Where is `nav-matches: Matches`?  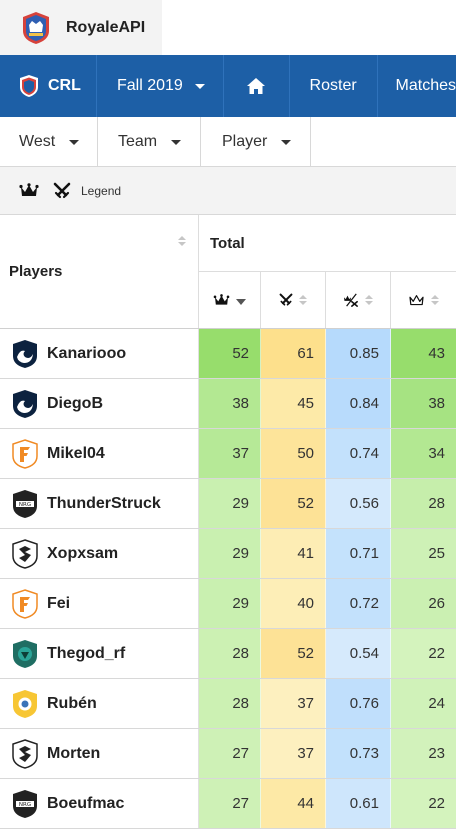
nav-matches: Matches is located at coordinates (417, 86).